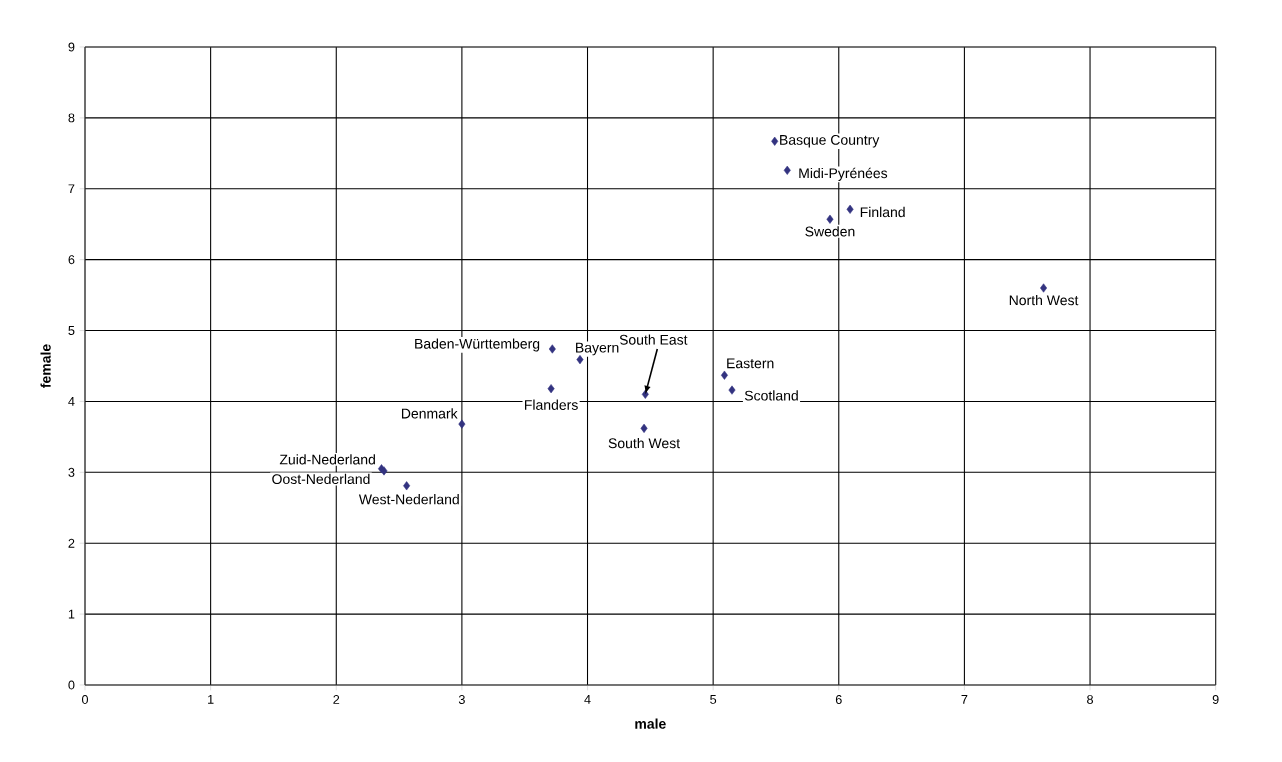 This screenshot has height=762, width=1282. What do you see at coordinates (1215, 699) in the screenshot?
I see `x-tick-label: 9` at bounding box center [1215, 699].